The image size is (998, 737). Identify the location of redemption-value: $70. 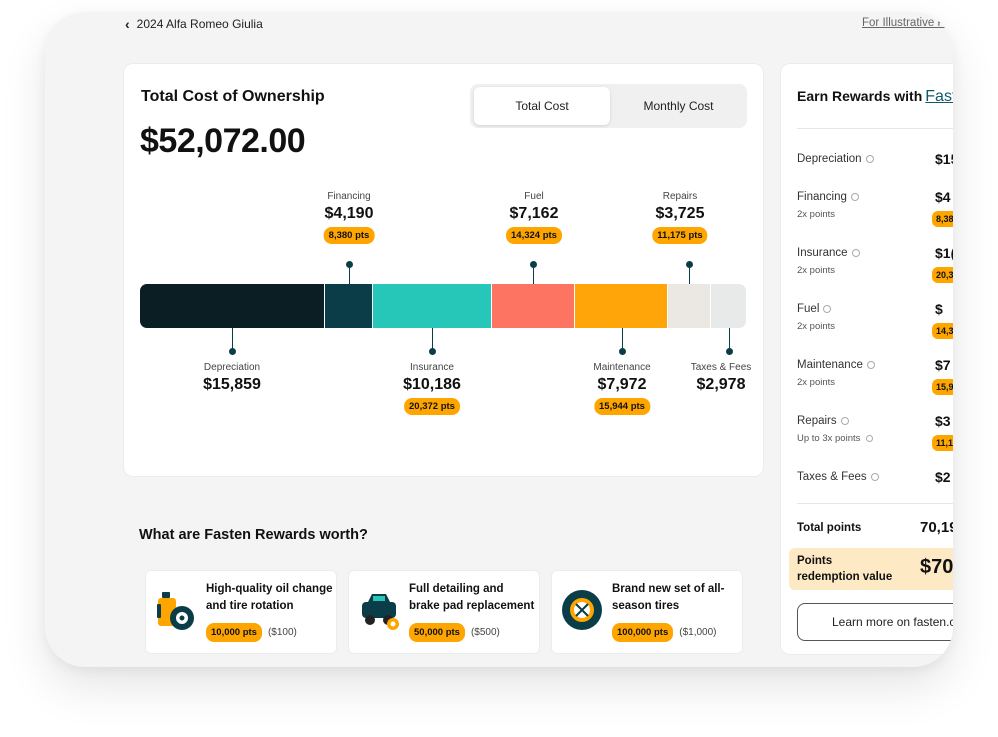
(936, 567).